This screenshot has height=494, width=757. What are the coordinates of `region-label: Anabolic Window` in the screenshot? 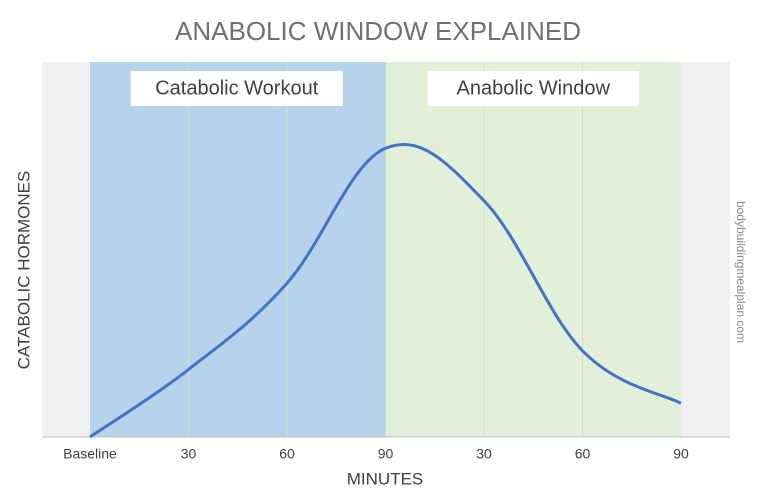 It's located at (534, 88).